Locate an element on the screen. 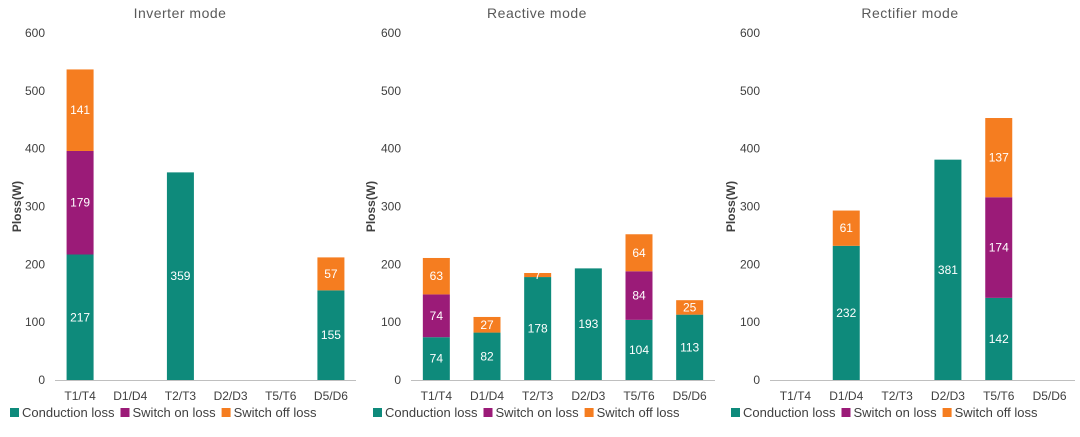  data-label: 217 is located at coordinates (80, 317).